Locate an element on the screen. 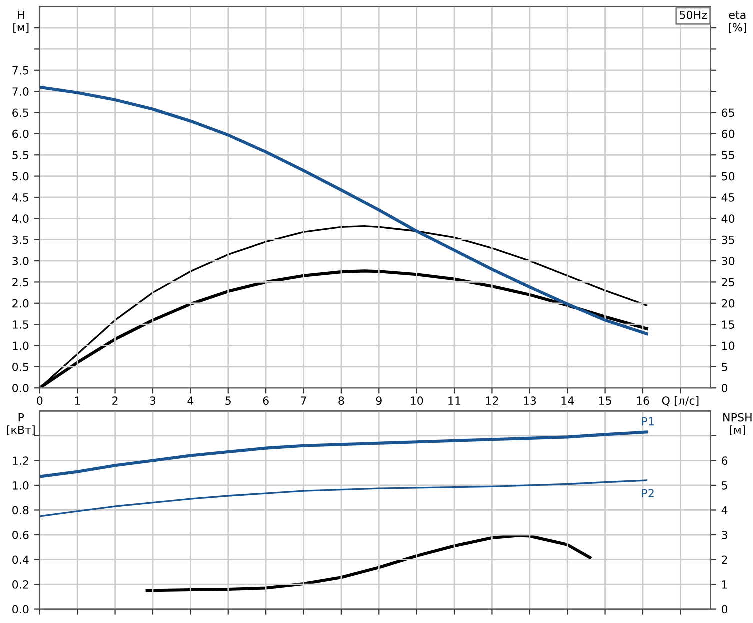  y2-tick-label: 2 is located at coordinates (725, 560).